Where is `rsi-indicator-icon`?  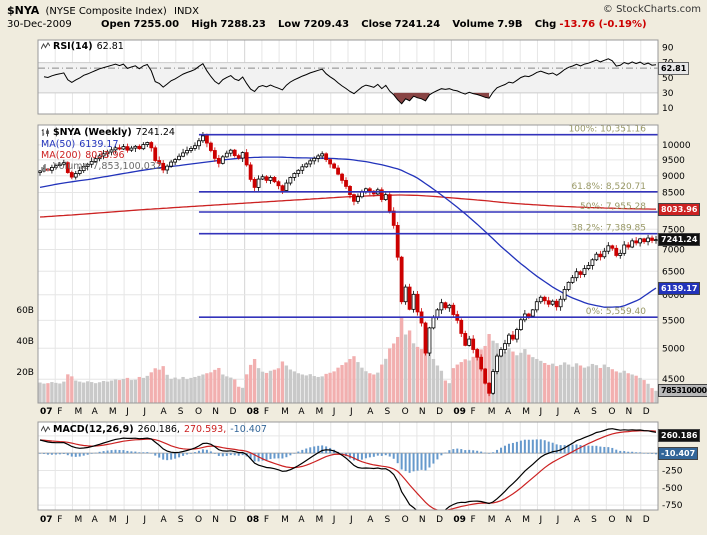
rsi-indicator-icon is located at coordinates (45, 46).